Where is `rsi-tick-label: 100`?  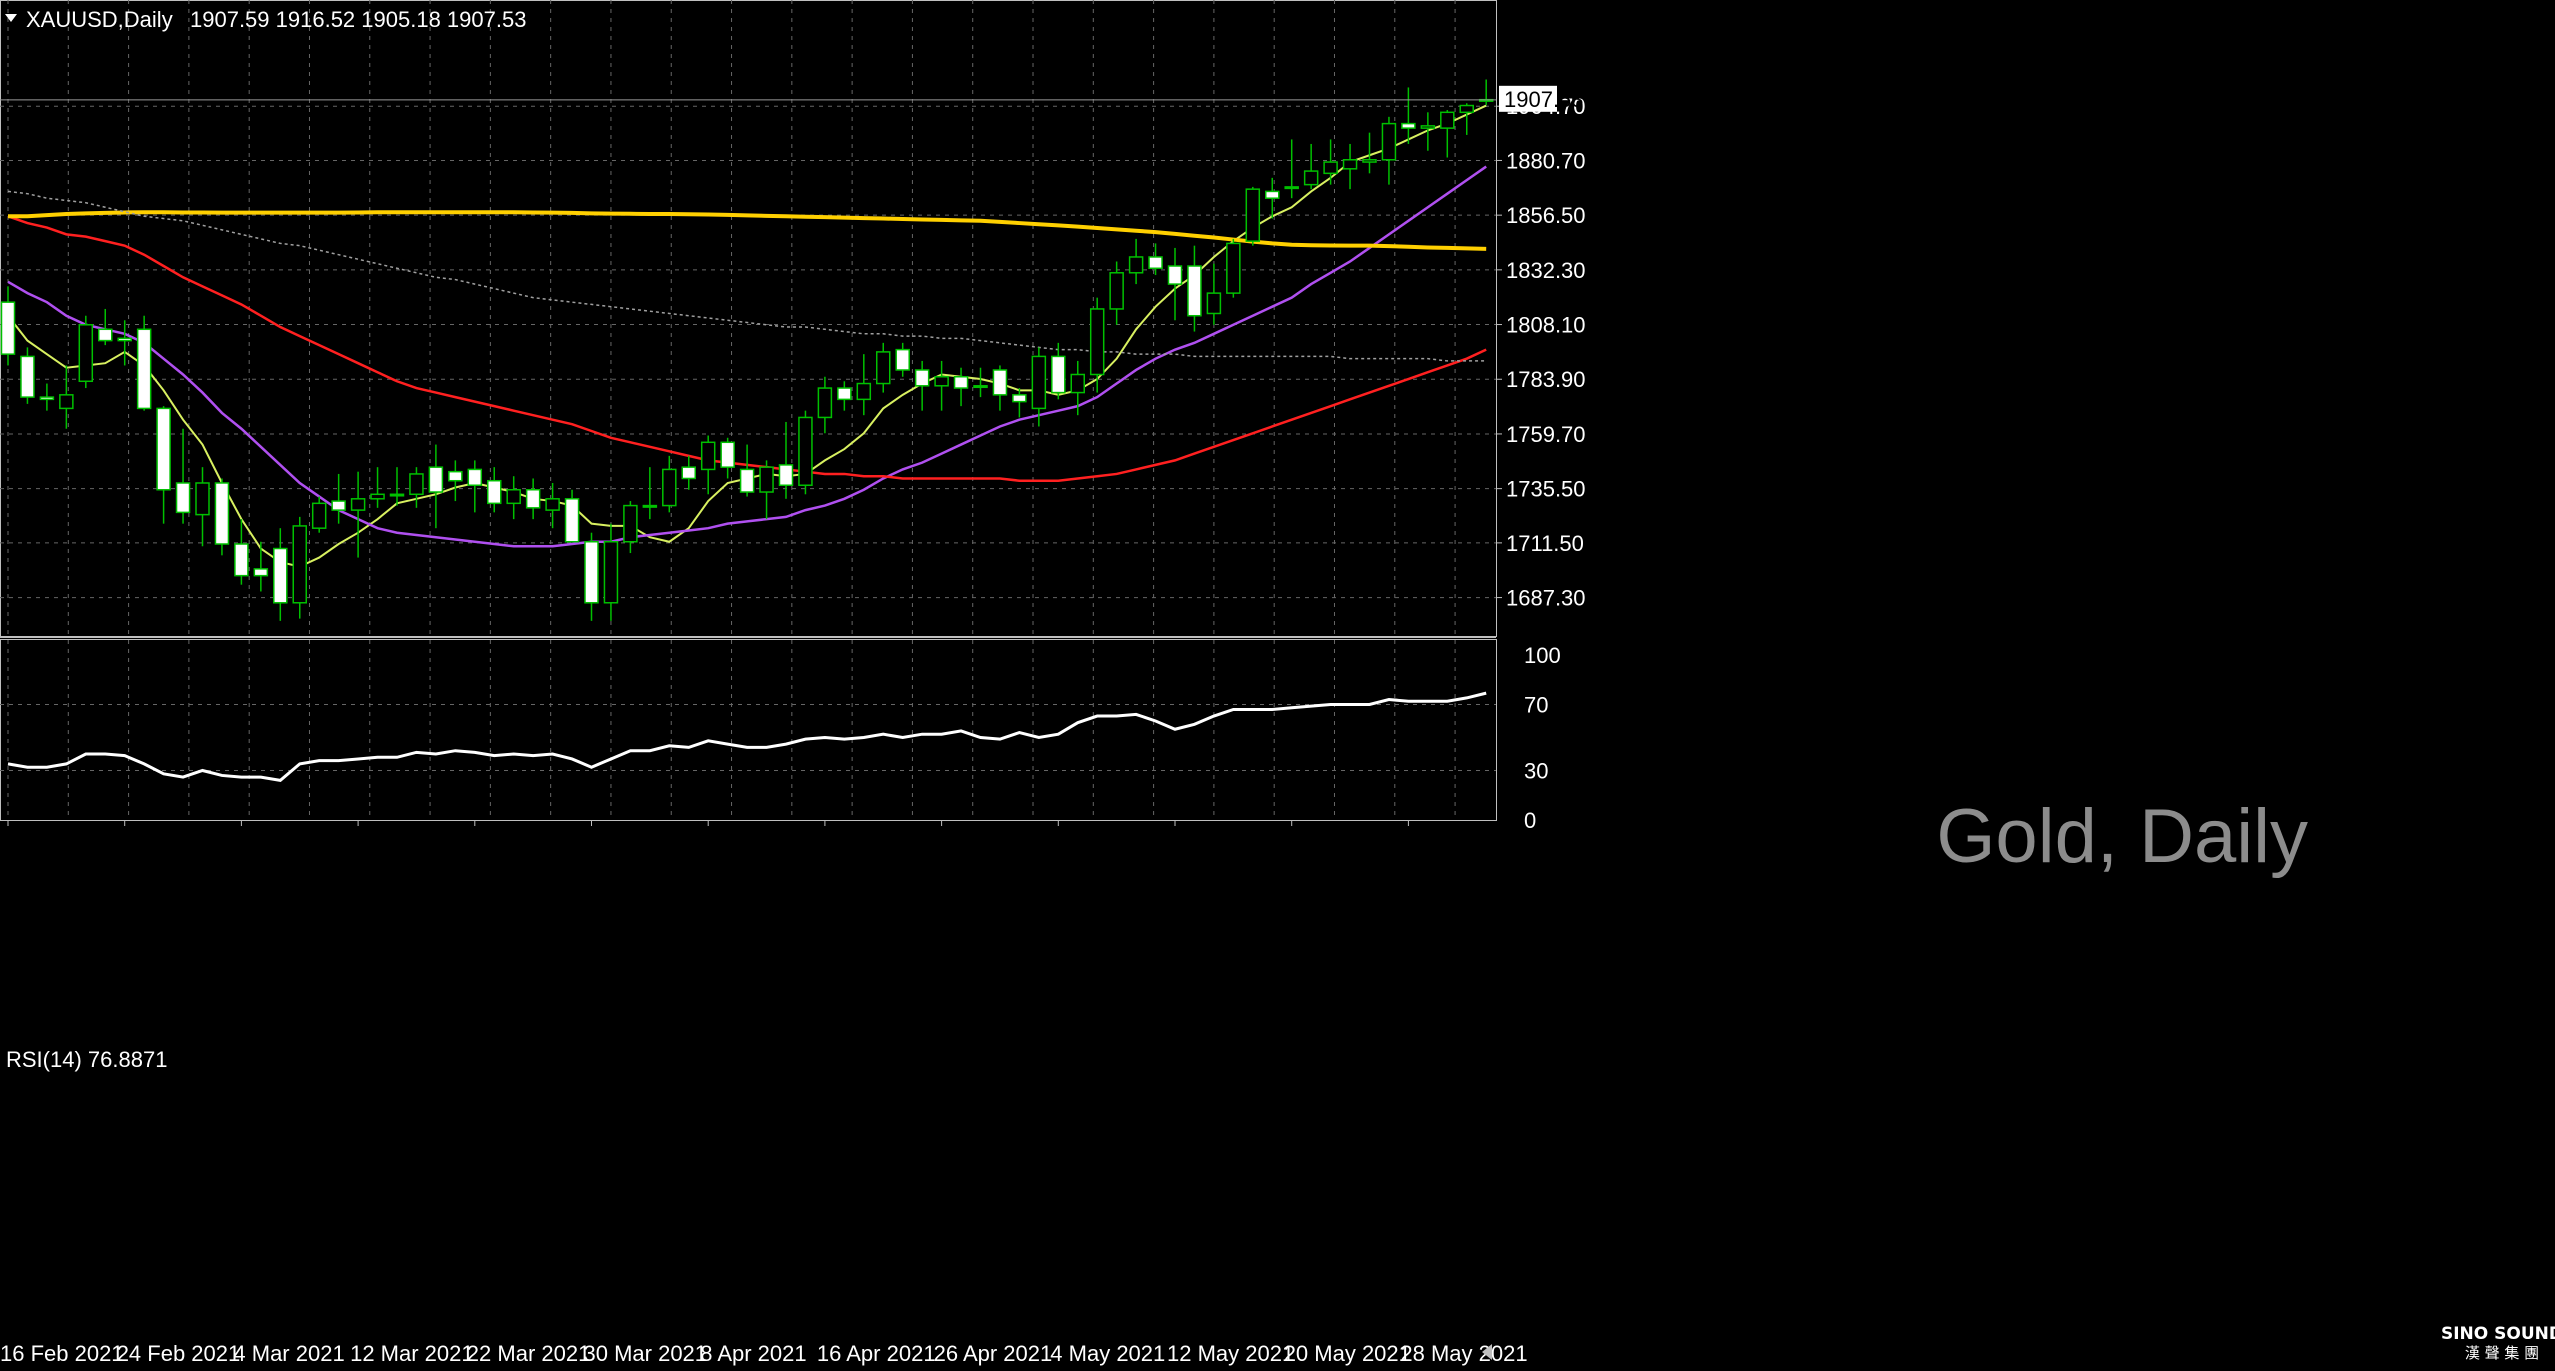
rsi-tick-label: 100 is located at coordinates (1542, 655).